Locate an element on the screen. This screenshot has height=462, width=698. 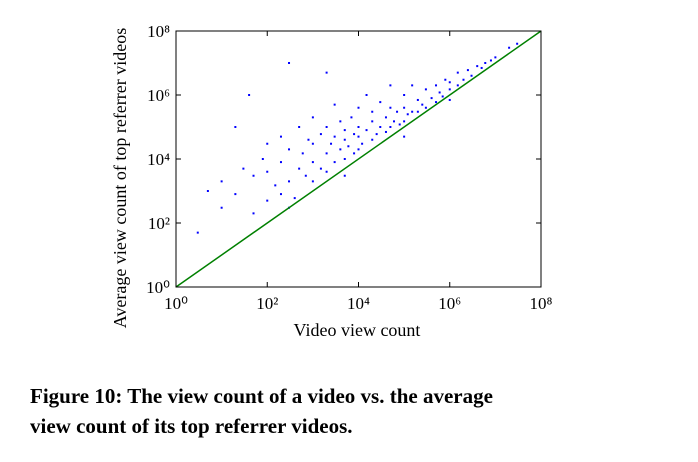
x-tick-label: 10⁴ is located at coordinates (358, 303).